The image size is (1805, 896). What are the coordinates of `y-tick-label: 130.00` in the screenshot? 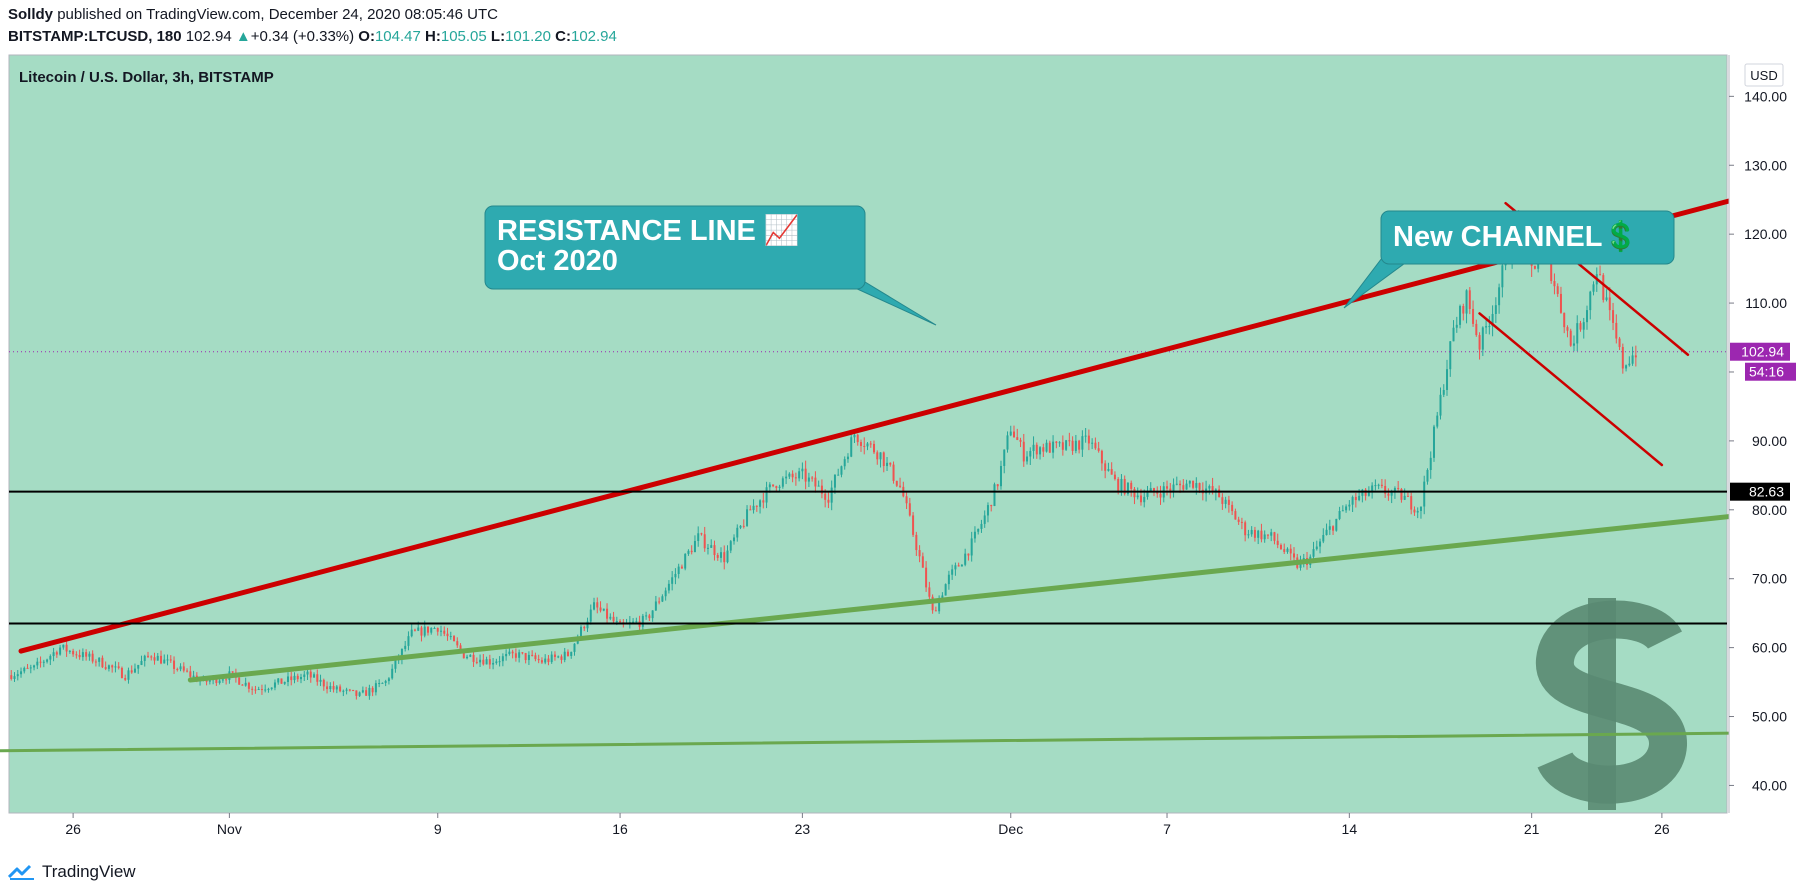 It's located at (1765, 165).